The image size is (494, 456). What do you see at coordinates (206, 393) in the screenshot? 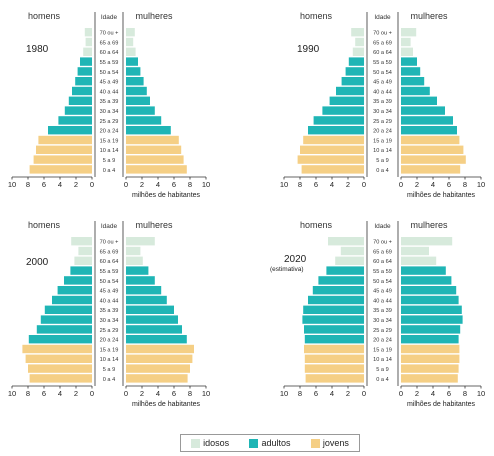
I see `tick-label-mulheres-2000-10: 10` at bounding box center [206, 393].